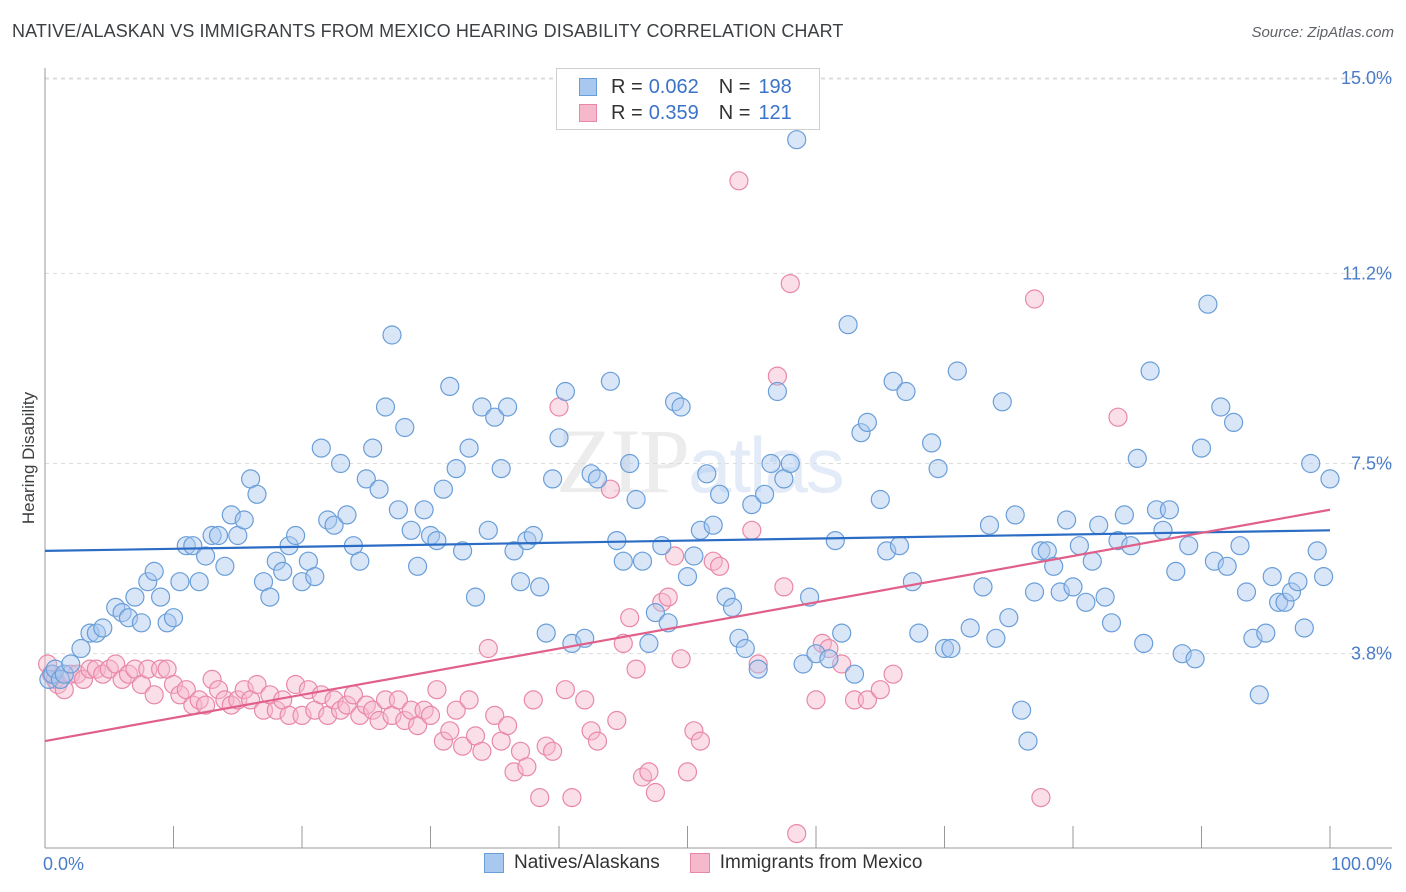  What do you see at coordinates (623, 461) in the screenshot?
I see `watermark-zip: ZIP` at bounding box center [623, 461].